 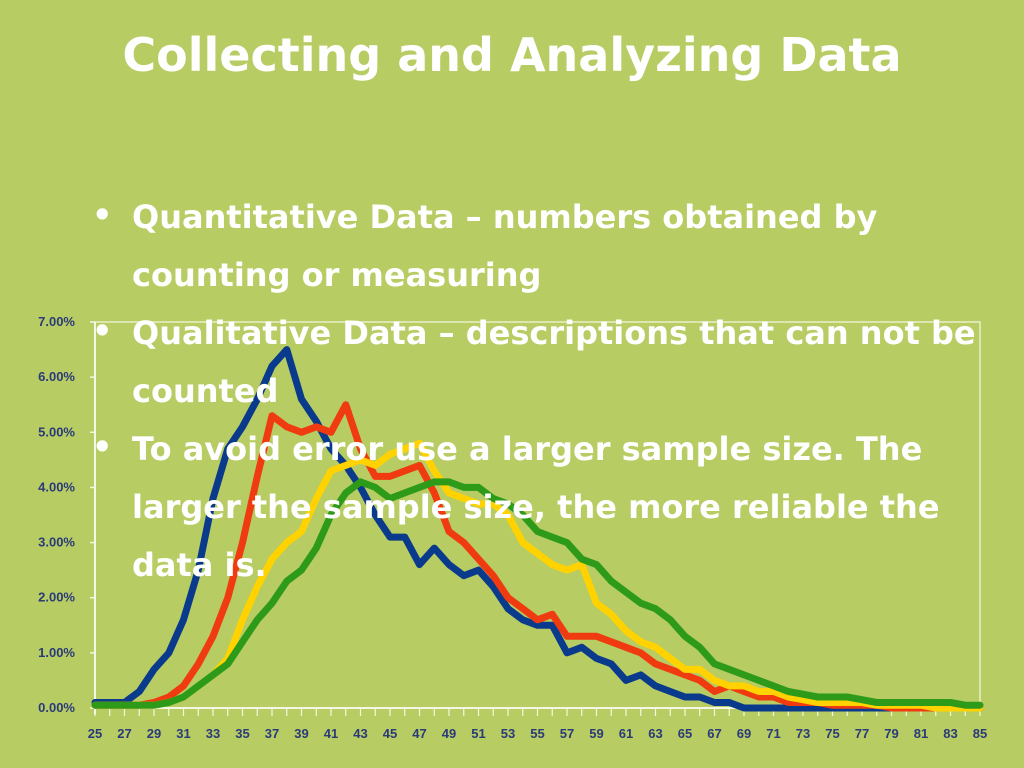 What do you see at coordinates (980, 733) in the screenshot?
I see `x-tick-label: 85` at bounding box center [980, 733].